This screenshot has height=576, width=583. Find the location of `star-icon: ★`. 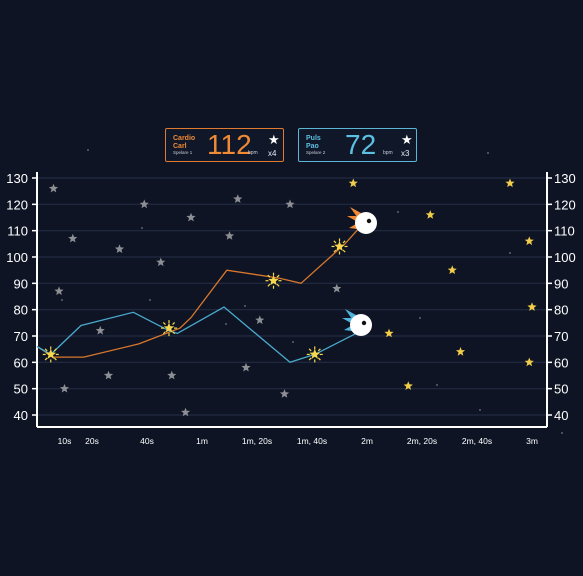

star-icon: ★ is located at coordinates (274, 139).